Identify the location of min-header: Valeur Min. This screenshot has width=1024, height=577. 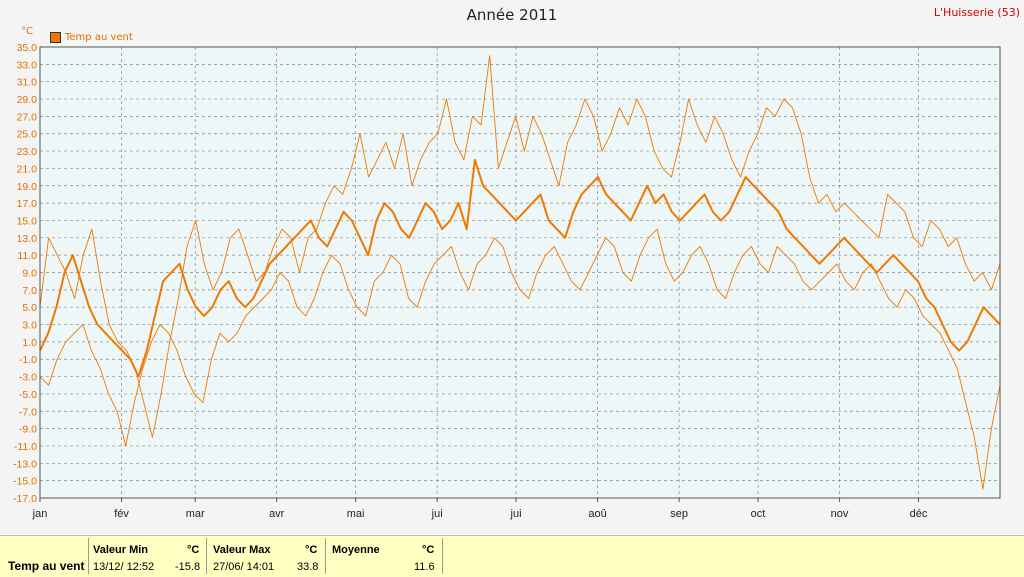
(121, 550).